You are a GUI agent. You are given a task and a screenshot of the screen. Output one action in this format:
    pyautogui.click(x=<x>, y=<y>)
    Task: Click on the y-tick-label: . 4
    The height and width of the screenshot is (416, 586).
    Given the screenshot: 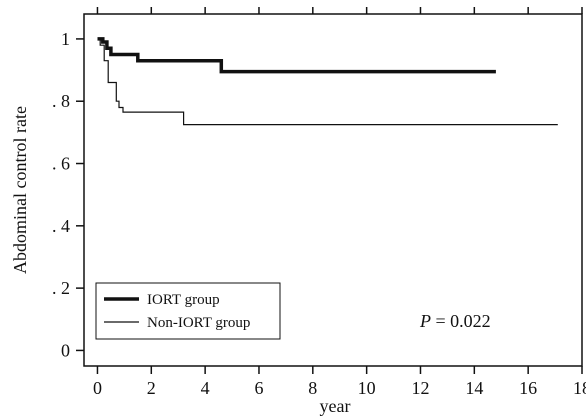 What is the action you would take?
    pyautogui.click(x=61, y=226)
    